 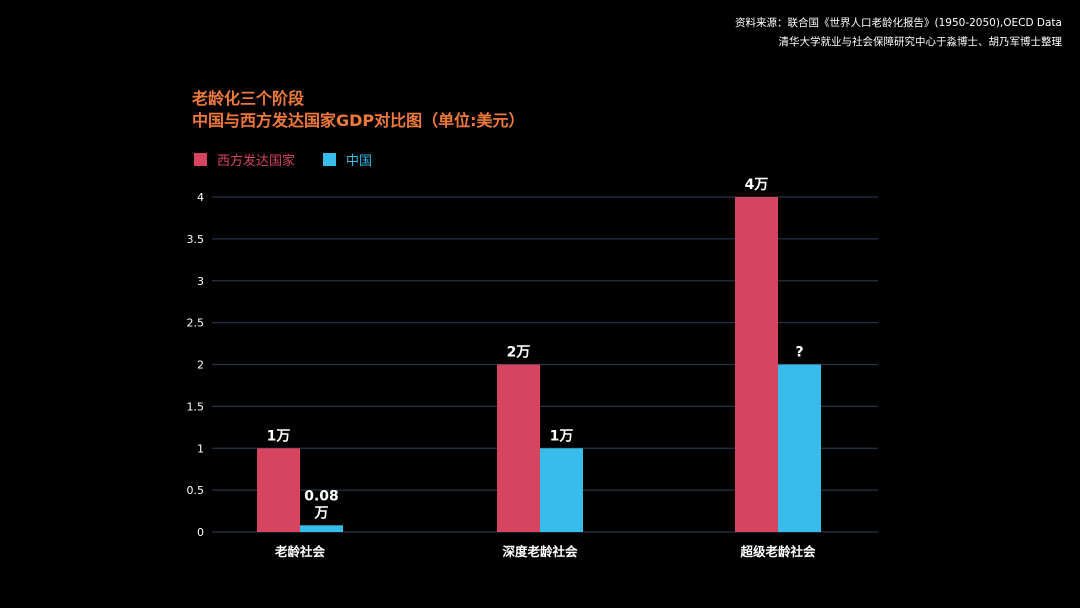 What do you see at coordinates (358, 120) in the screenshot?
I see `chart-subtitle: 中国与西方发达国家GDP对比图（单位:美元）` at bounding box center [358, 120].